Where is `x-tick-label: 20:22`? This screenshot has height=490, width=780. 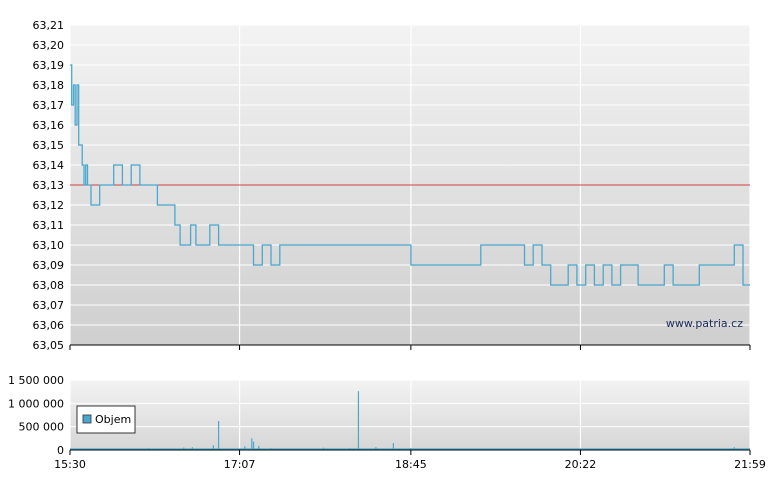
x-tick-label: 20:22 is located at coordinates (581, 464).